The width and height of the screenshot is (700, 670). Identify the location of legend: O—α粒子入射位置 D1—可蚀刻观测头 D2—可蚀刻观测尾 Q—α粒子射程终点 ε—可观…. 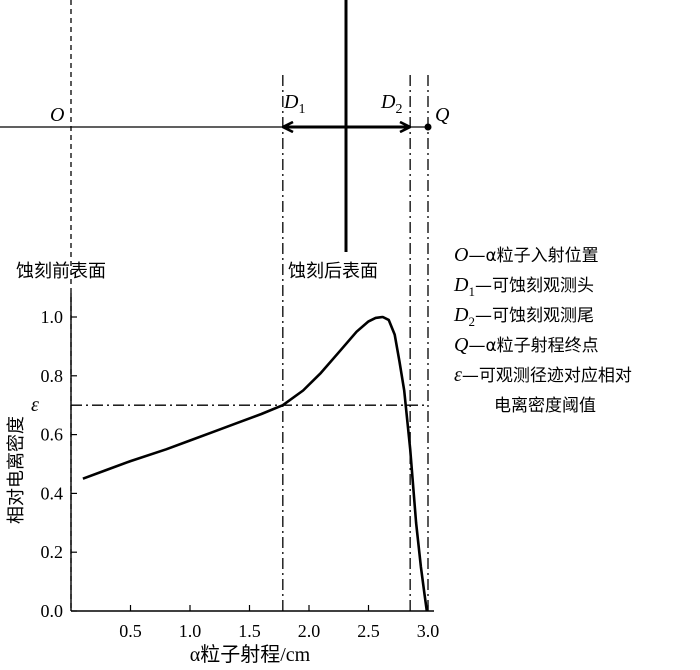
(542, 330).